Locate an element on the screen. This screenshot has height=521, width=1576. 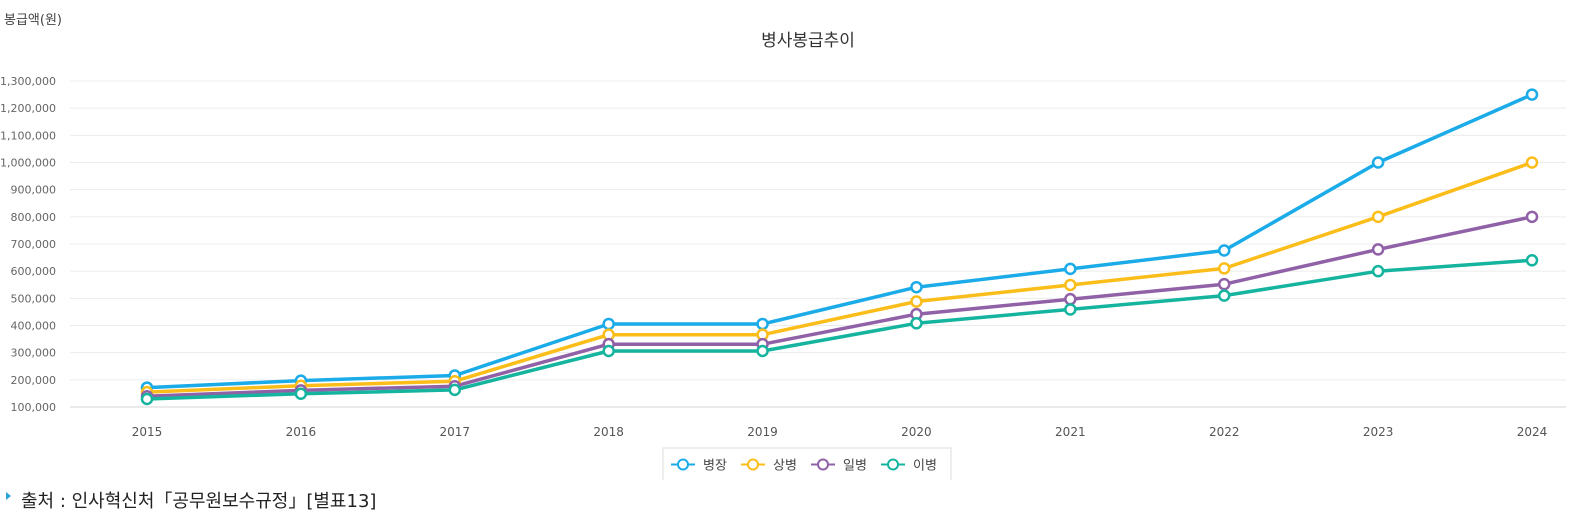
chart-title: 병사봉급추이 is located at coordinates (808, 41).